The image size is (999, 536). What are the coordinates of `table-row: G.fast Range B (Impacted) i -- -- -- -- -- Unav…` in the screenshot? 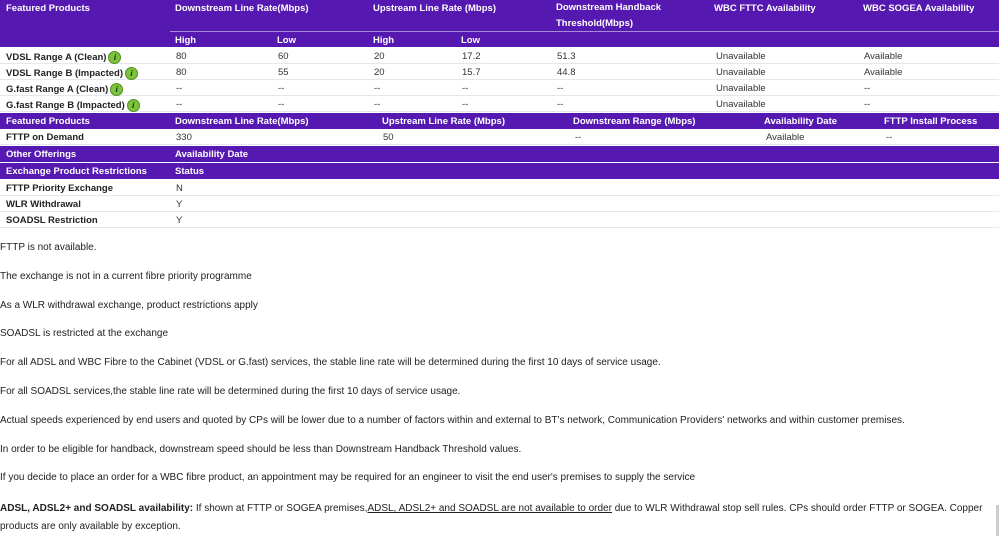 It's located at (499, 104).